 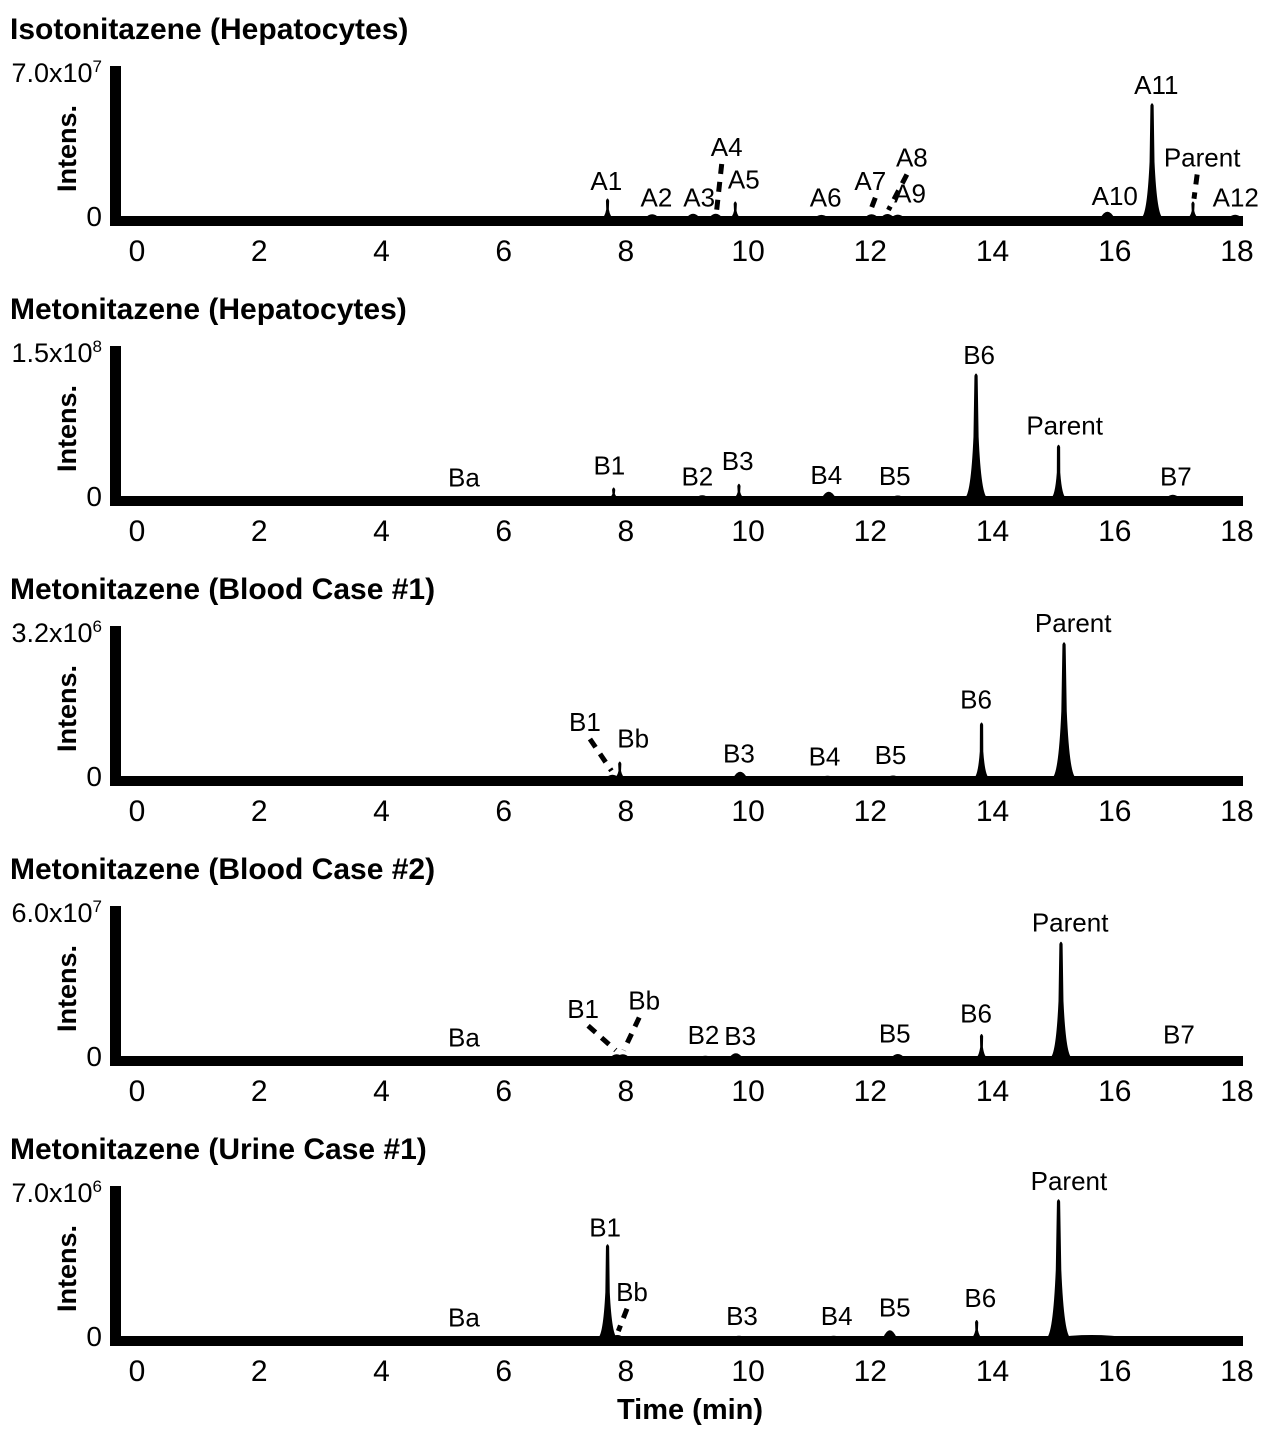 What do you see at coordinates (1195, 187) in the screenshot?
I see `leader-line-Parent` at bounding box center [1195, 187].